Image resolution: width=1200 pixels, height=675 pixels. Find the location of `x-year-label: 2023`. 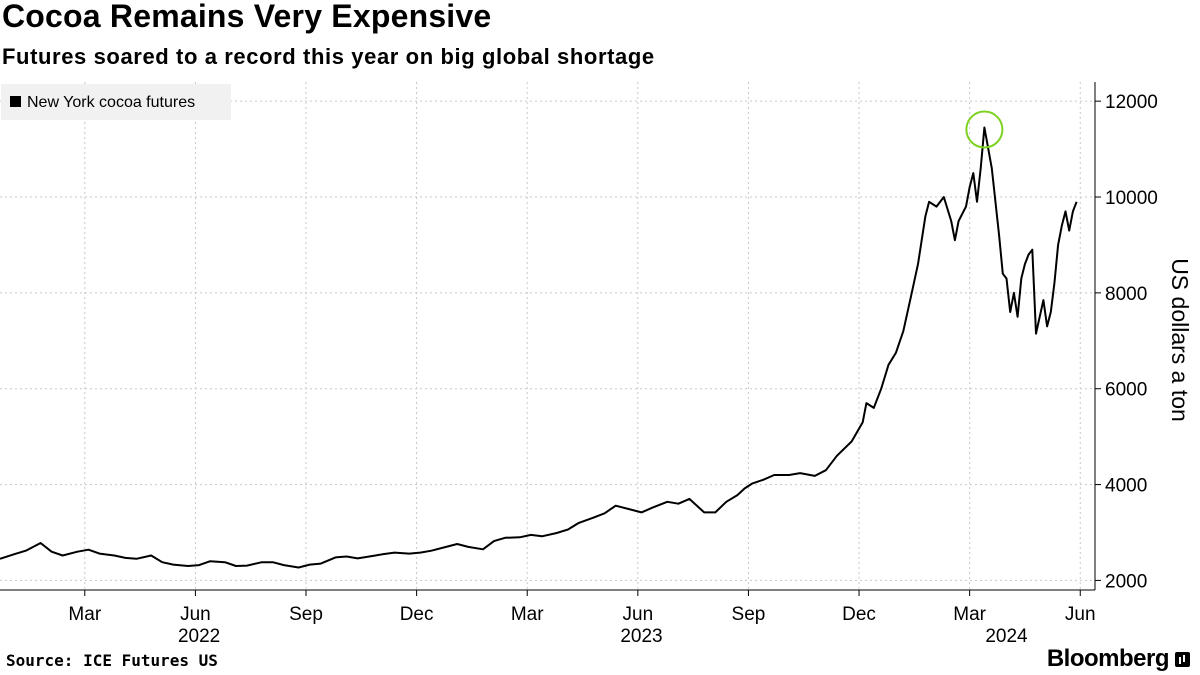

x-year-label: 2023 is located at coordinates (641, 636).